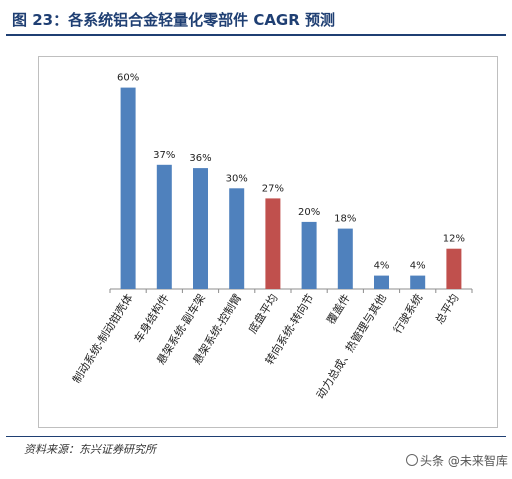 The image size is (512, 479). I want to click on category-label-4: 底盘平均, so click(262, 313).